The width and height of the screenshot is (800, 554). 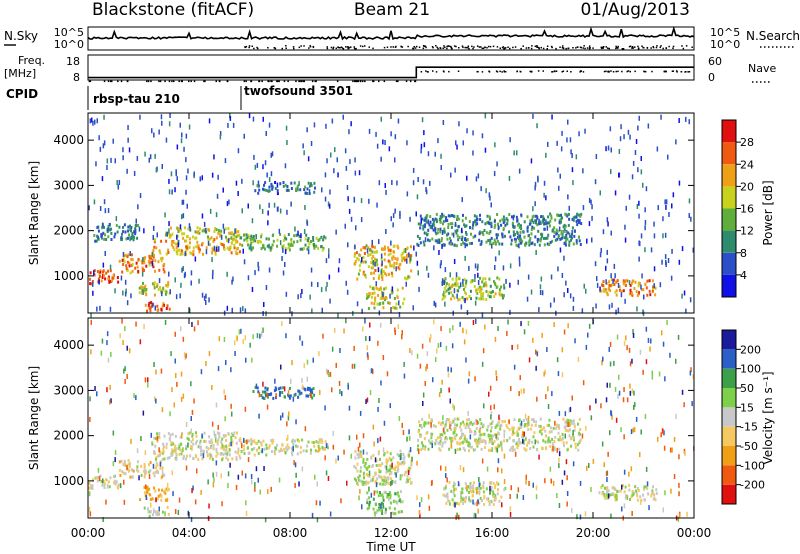 What do you see at coordinates (635, 10) in the screenshot?
I see `date-label: 01/Aug/2013` at bounding box center [635, 10].